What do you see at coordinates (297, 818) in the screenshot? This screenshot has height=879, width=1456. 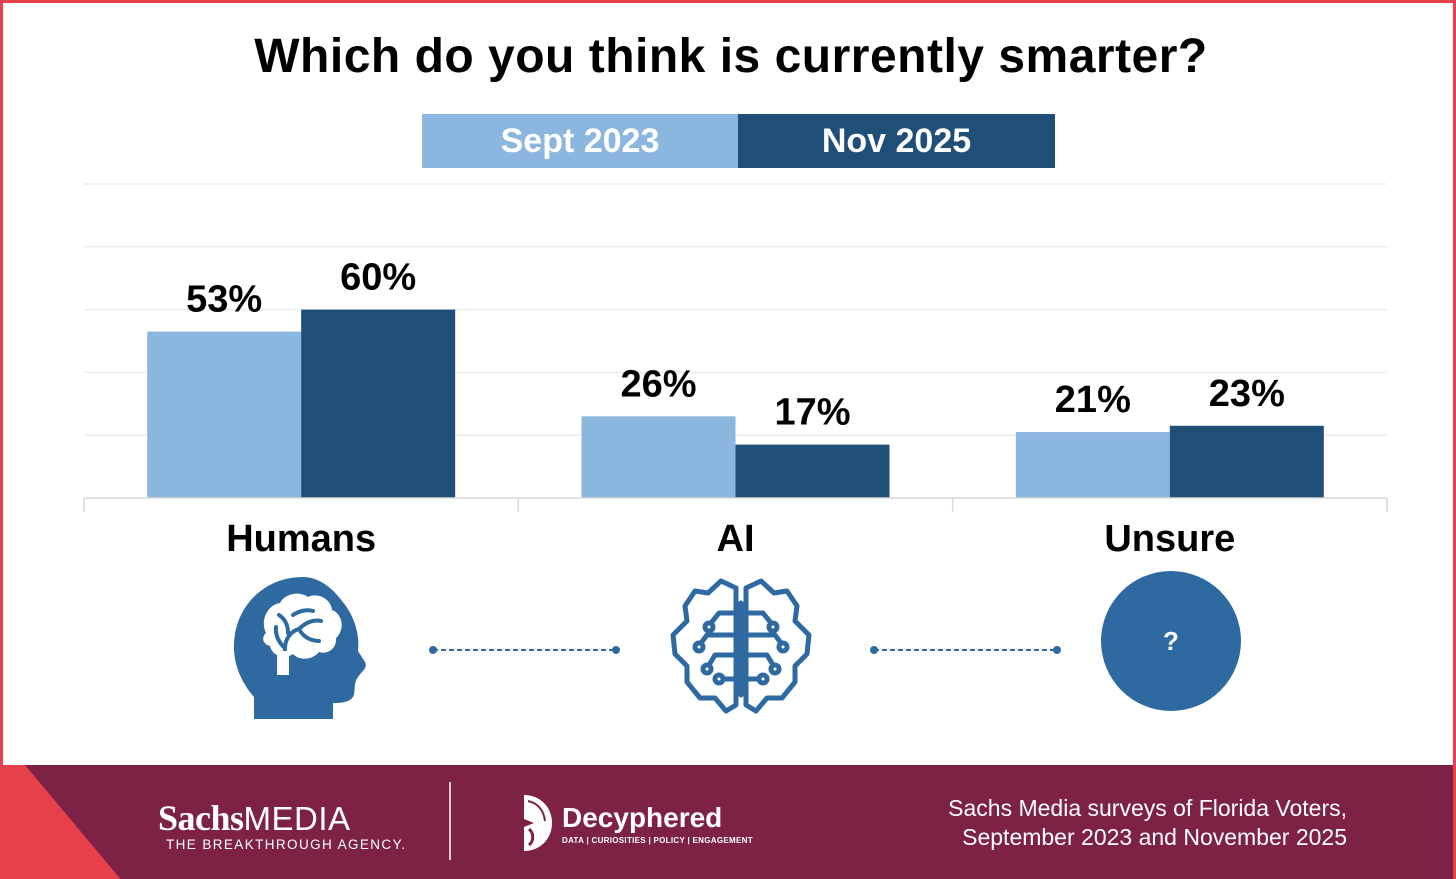 I see `sachs-brand-light: MEDIA` at bounding box center [297, 818].